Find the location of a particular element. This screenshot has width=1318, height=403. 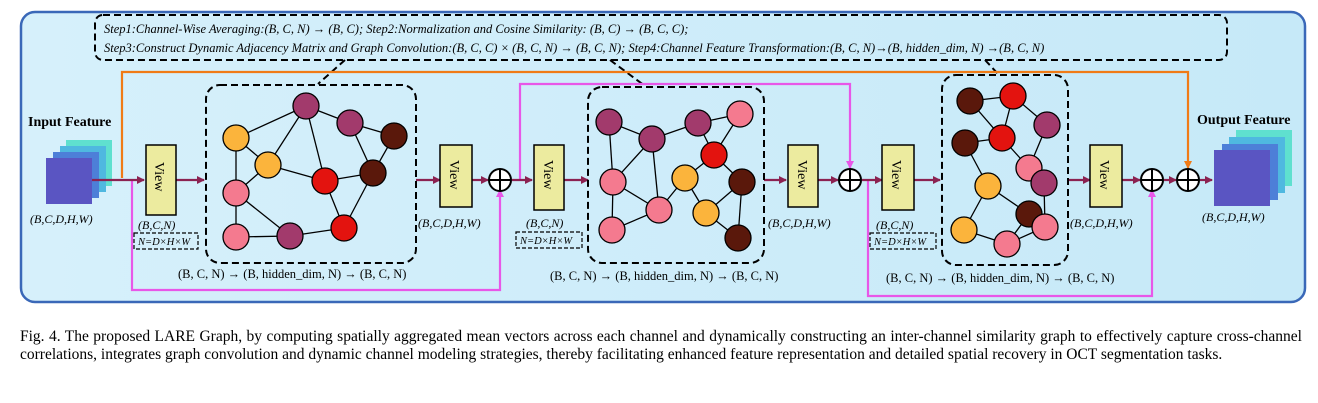

view-box-6: View is located at coordinates (1106, 176).